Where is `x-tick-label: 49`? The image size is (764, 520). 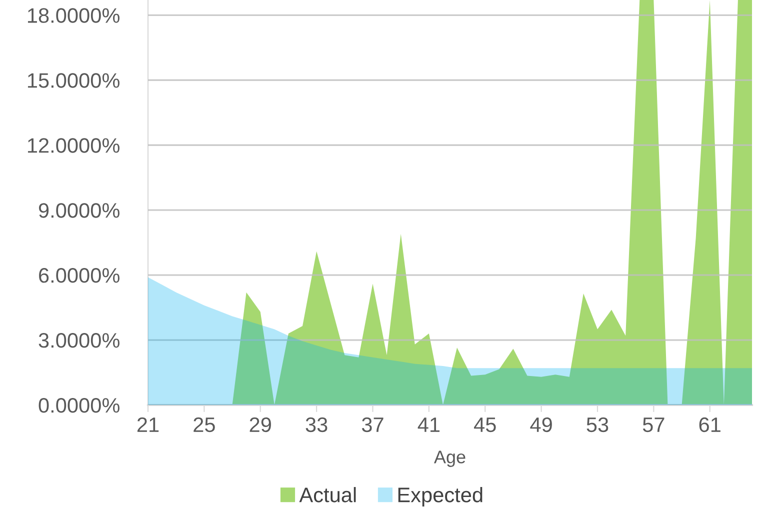 x-tick-label: 49 is located at coordinates (541, 424).